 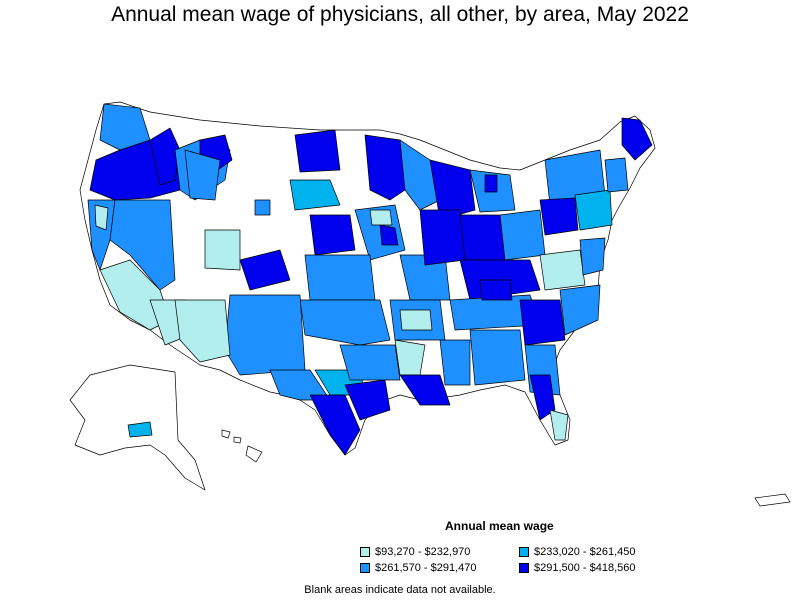 What do you see at coordinates (426, 568) in the screenshot?
I see `legend-label: $261,570 - $291,470` at bounding box center [426, 568].